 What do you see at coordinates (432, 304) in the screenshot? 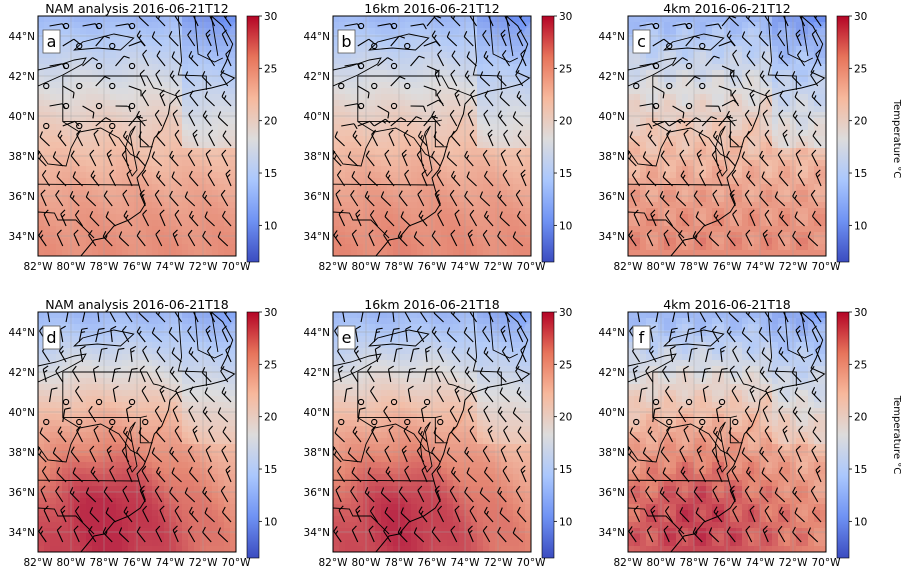
I see `panel-title: 16km 2016-06-21T18` at bounding box center [432, 304].